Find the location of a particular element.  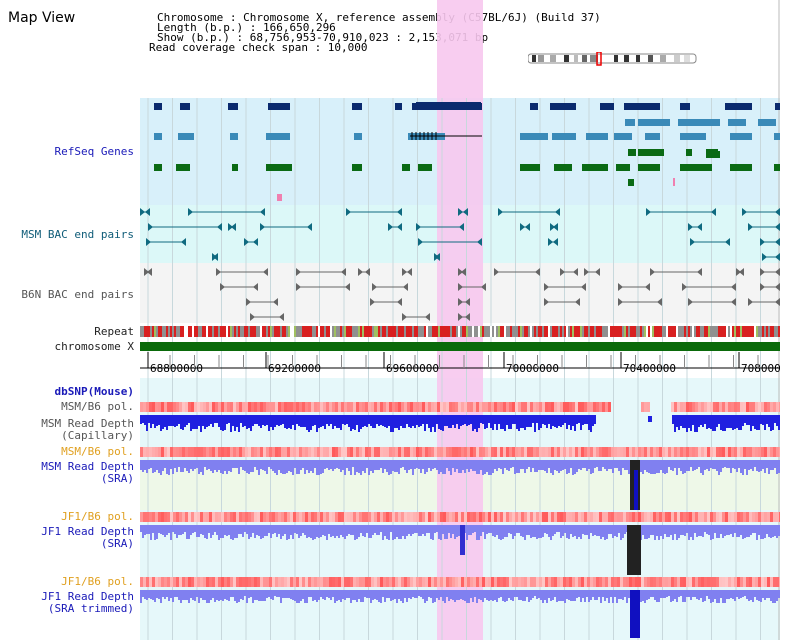

track-label-refseq-genes: RefSeq Genes is located at coordinates (94, 151).